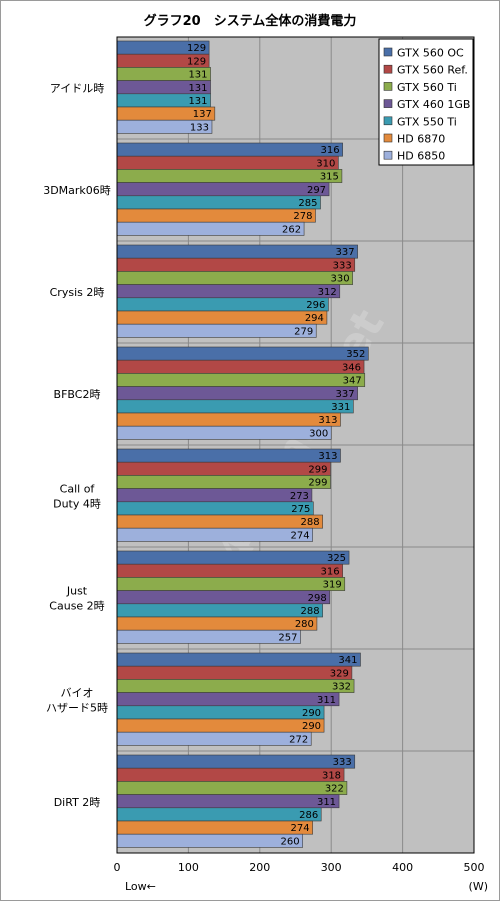  What do you see at coordinates (78, 489) in the screenshot?
I see `category-label: Call of` at bounding box center [78, 489].